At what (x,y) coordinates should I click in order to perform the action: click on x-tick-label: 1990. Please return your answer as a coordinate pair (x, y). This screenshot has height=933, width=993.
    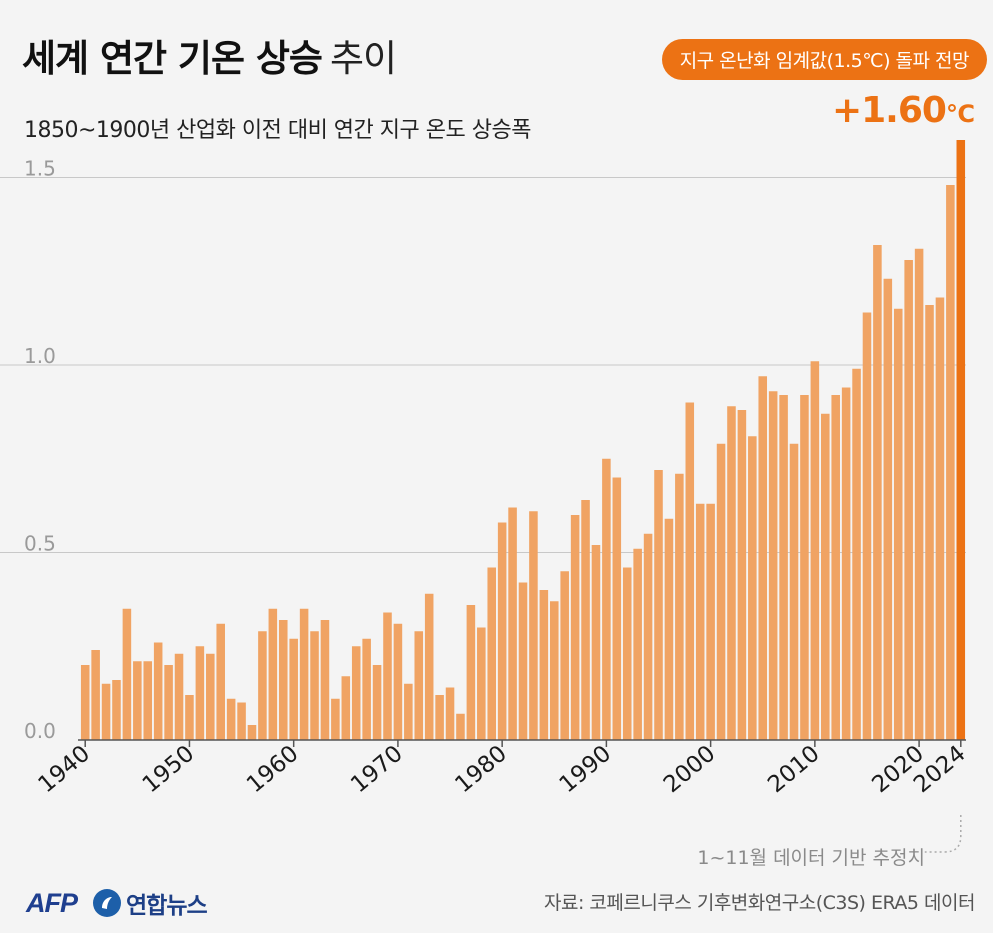
    Looking at the image, I should click on (586, 770).